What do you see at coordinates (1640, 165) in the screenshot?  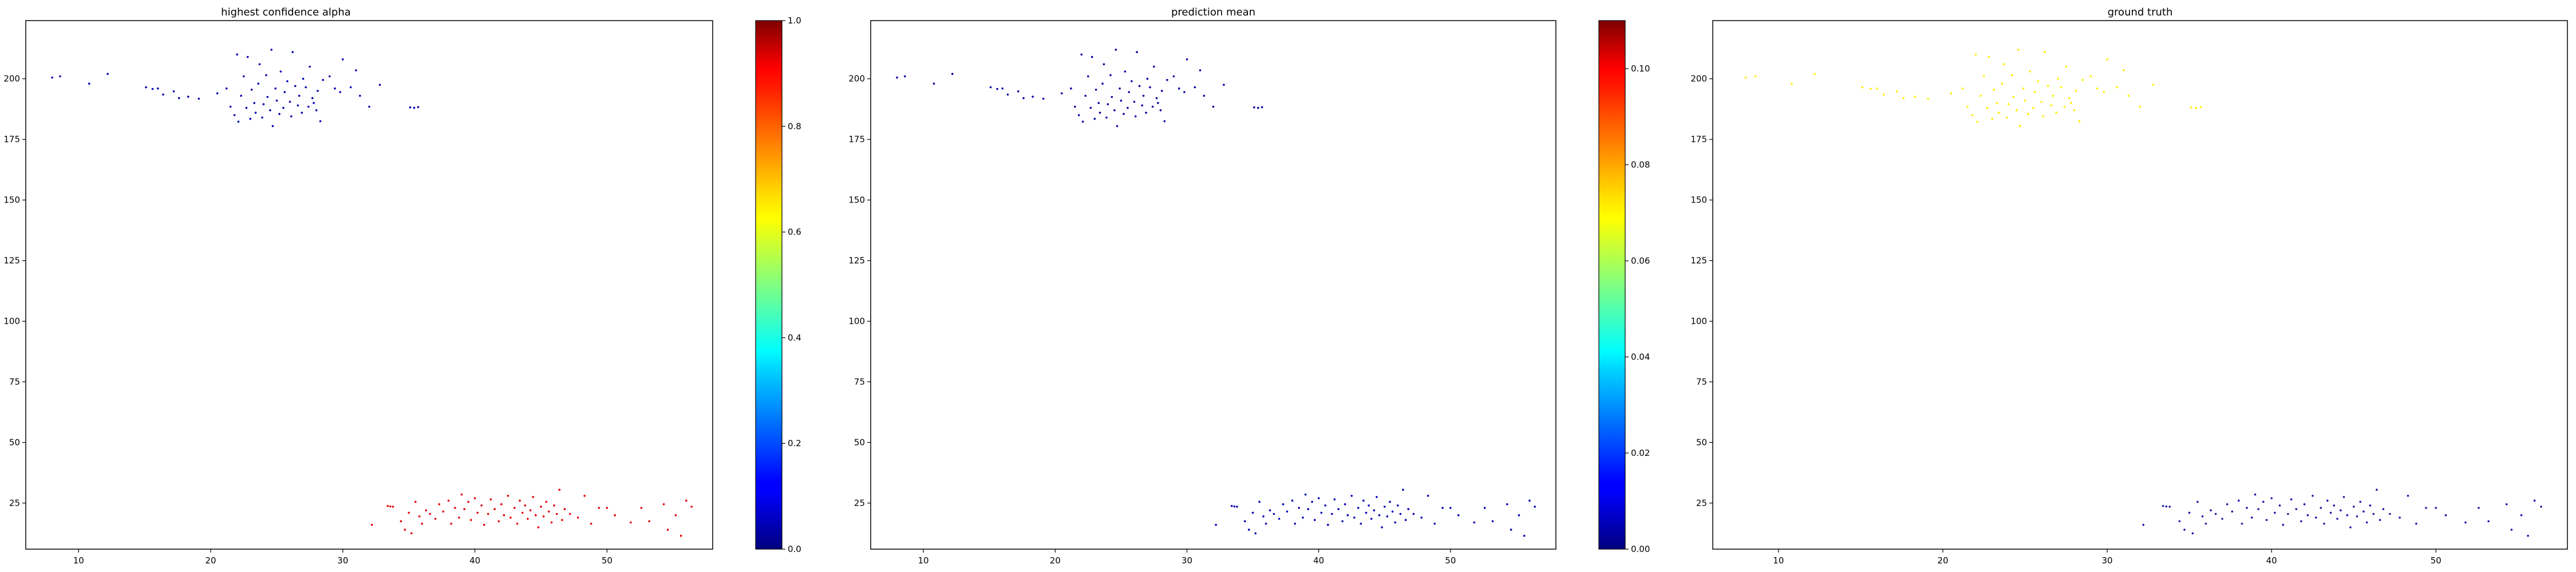 I see `colorbar-tick-label: 0.08` at bounding box center [1640, 165].